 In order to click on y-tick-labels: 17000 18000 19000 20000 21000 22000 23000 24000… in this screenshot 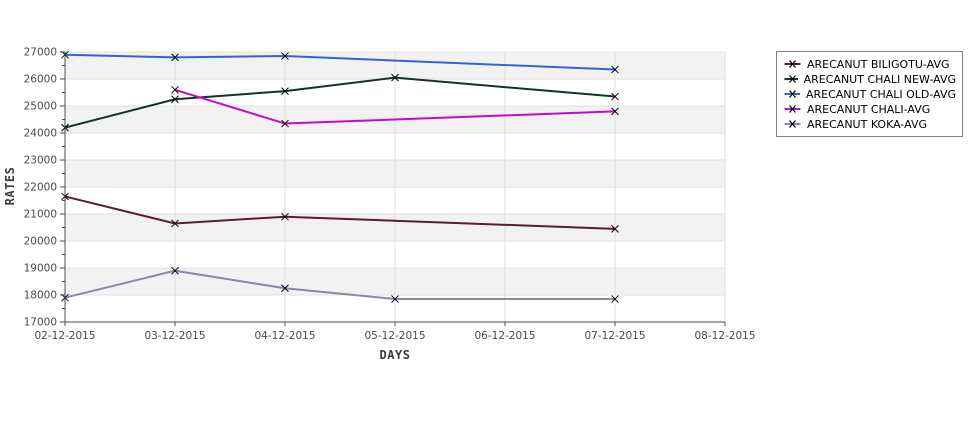, I will do `click(40, 188)`.